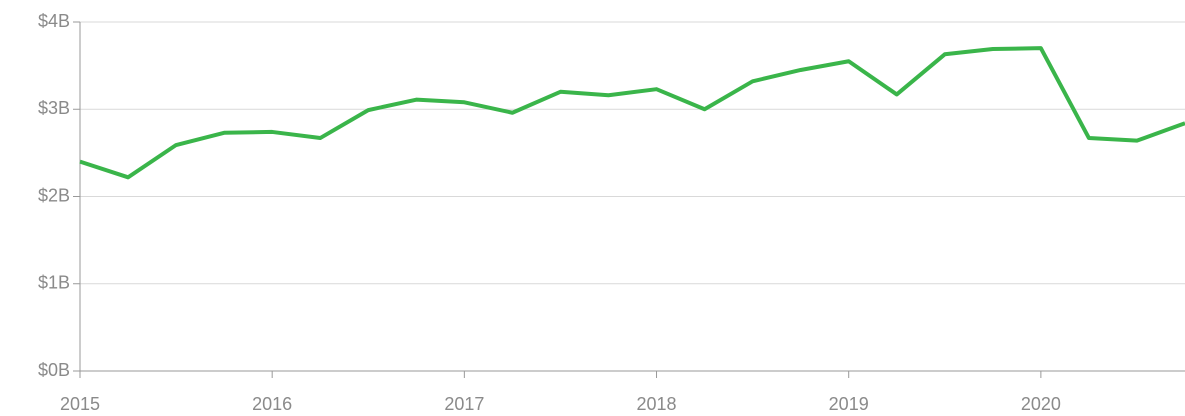 This screenshot has height=416, width=1185. I want to click on x-tick-label: 2020, so click(1041, 404).